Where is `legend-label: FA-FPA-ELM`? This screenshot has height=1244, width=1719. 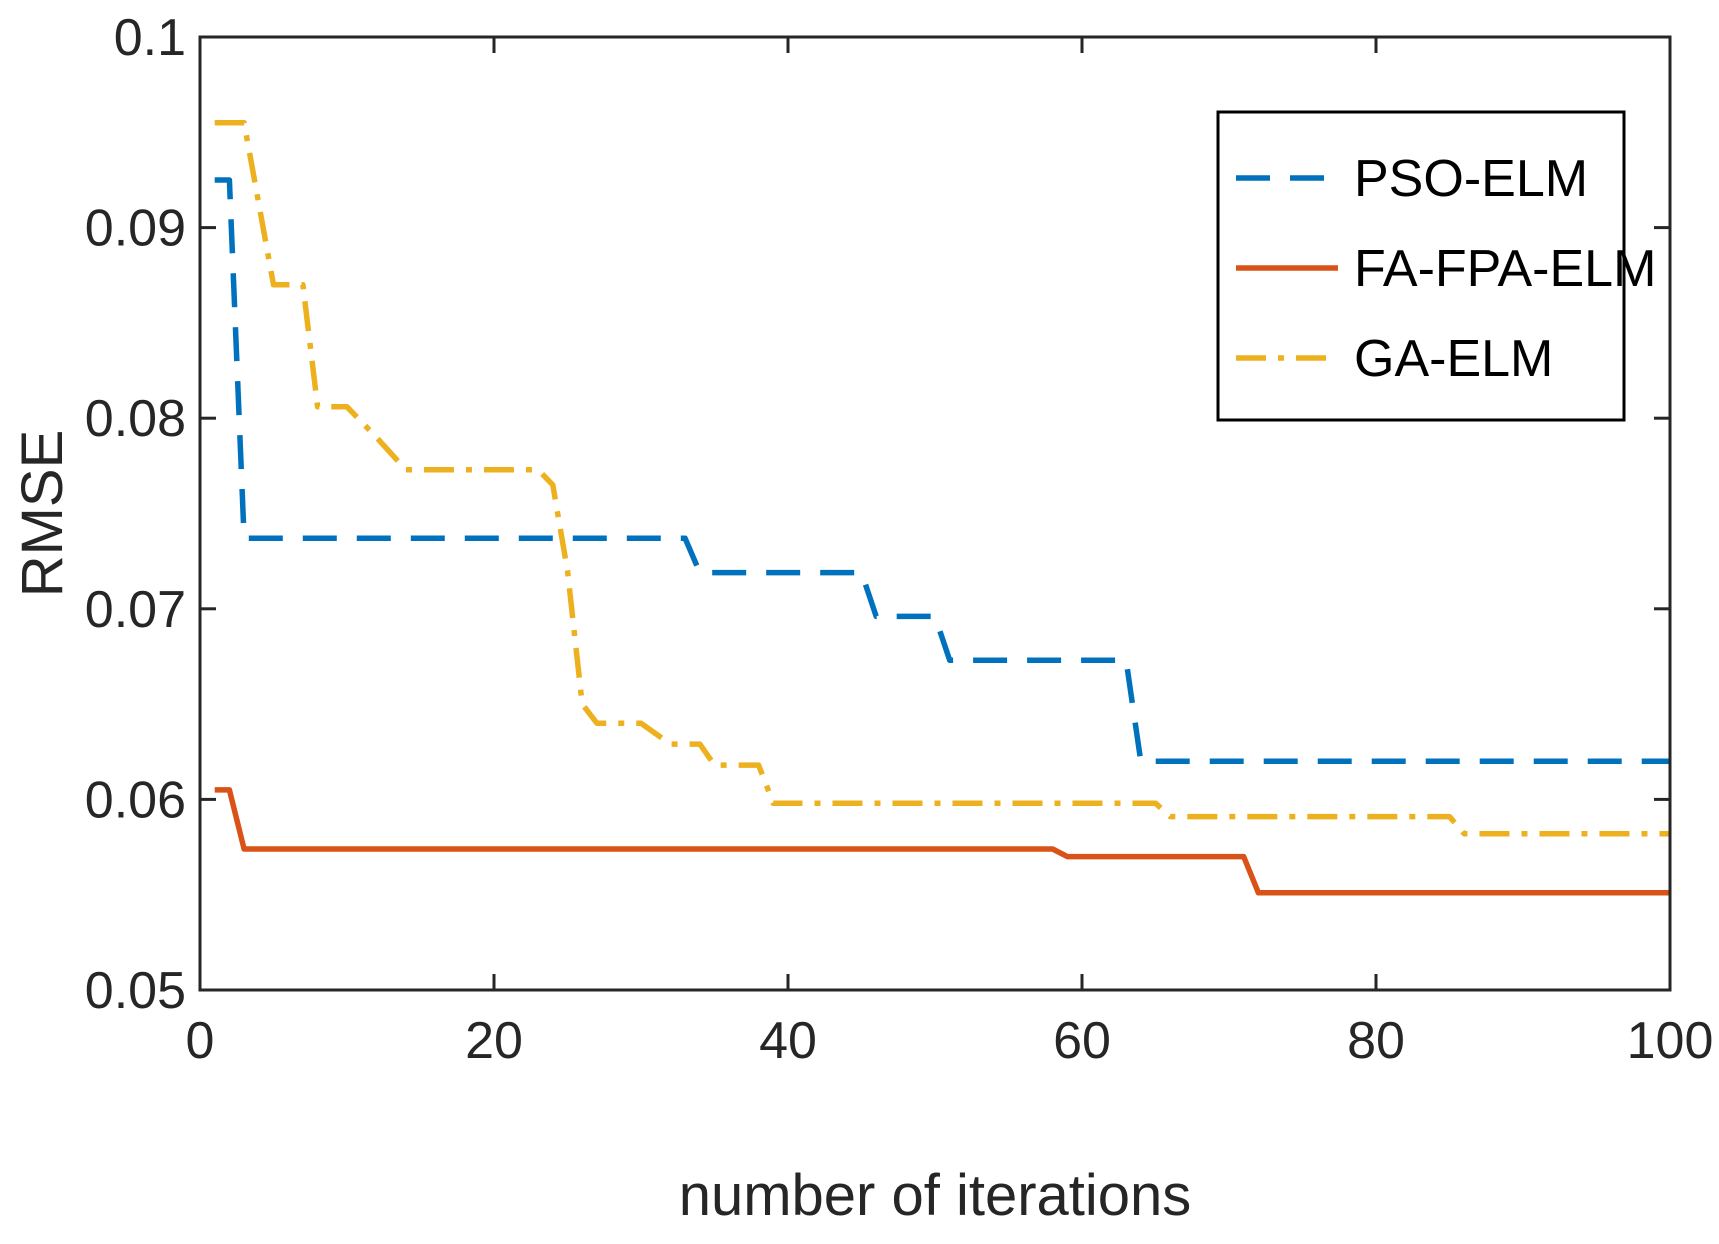
legend-label: FA-FPA-ELM is located at coordinates (1505, 269).